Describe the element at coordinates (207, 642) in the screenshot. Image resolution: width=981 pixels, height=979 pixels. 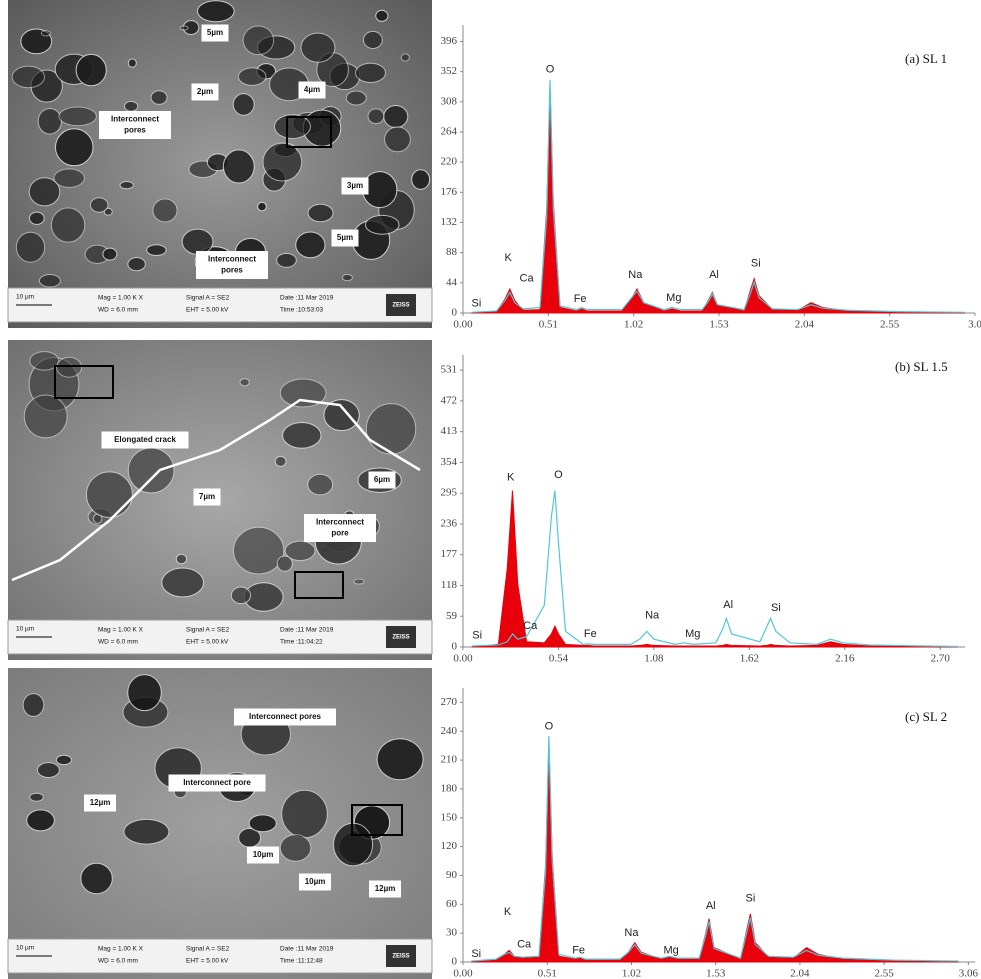
I see `eht: EHT = 5.00 kV` at that location.